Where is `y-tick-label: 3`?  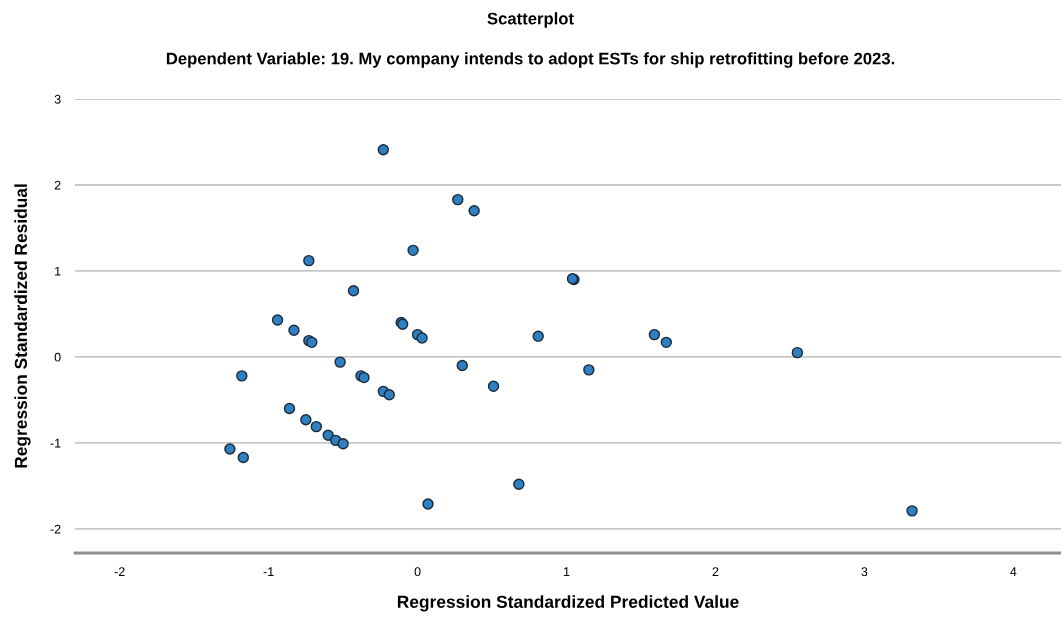 y-tick-label: 3 is located at coordinates (57, 99).